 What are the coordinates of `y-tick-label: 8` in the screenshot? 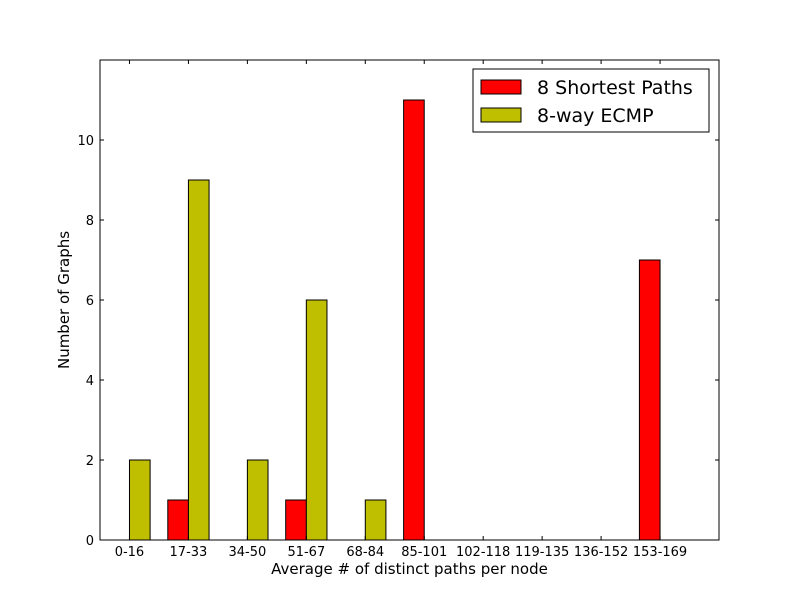 It's located at (90, 221).